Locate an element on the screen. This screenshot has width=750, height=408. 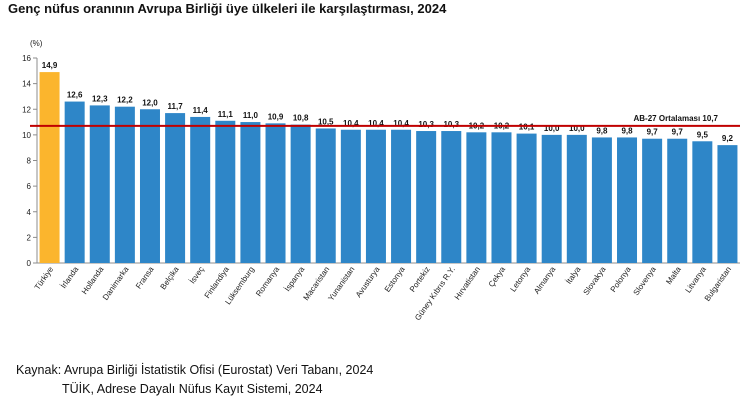
x-tick-label: Letonya is located at coordinates (521, 279).